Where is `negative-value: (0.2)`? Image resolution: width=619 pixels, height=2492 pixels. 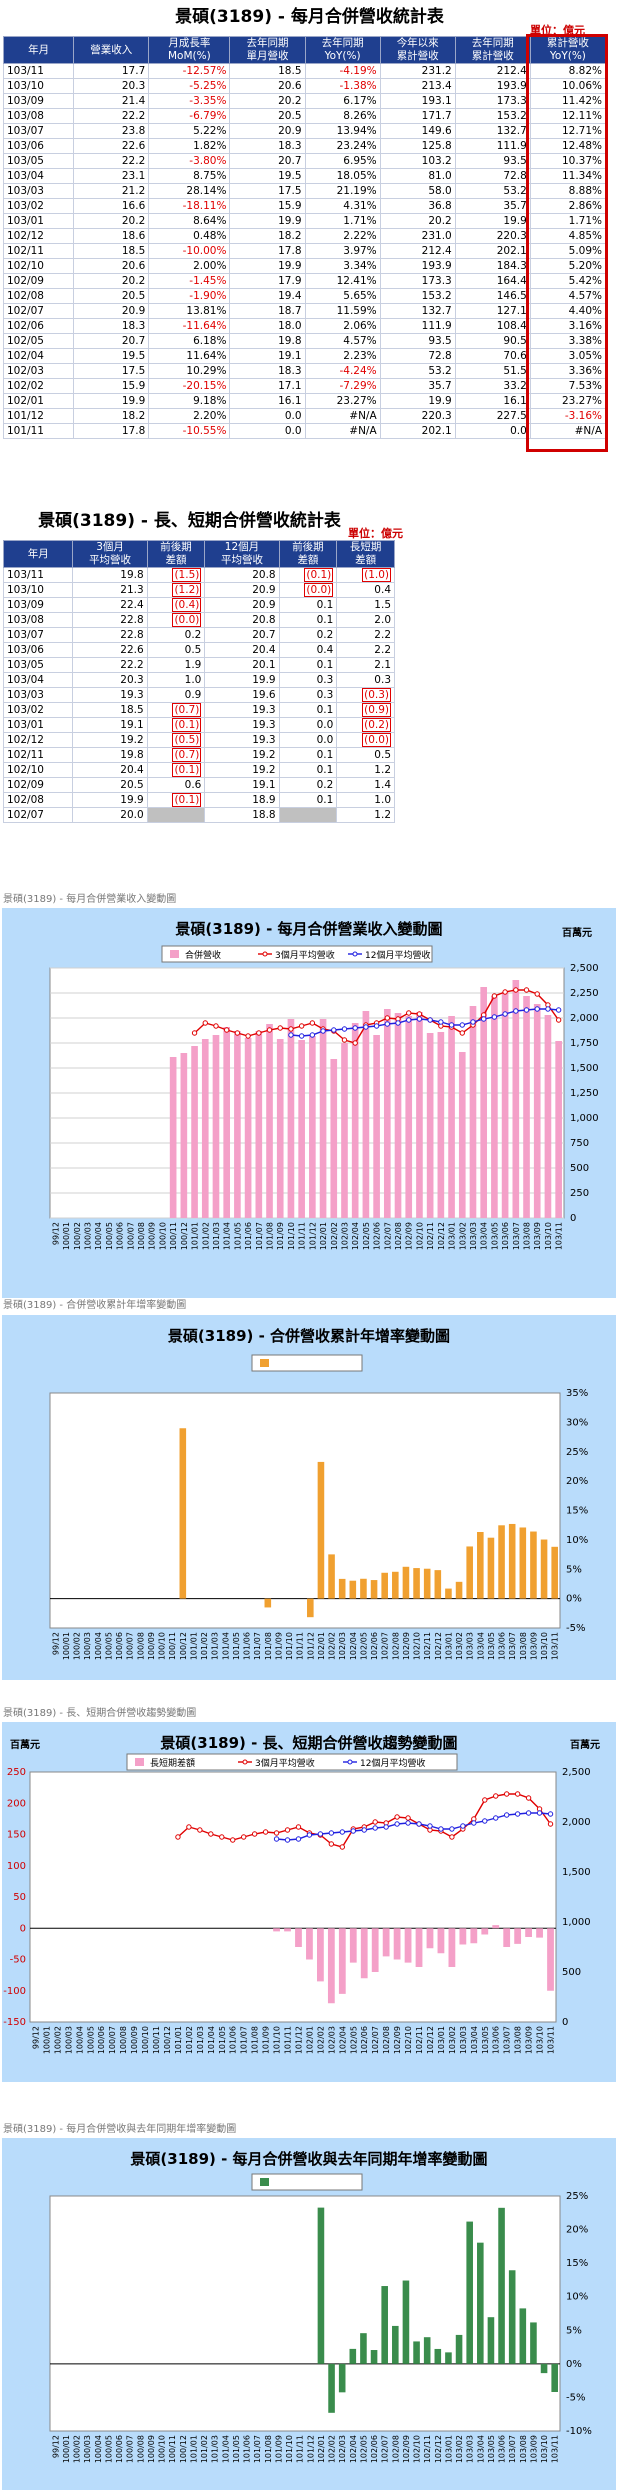
negative-value: (0.2) is located at coordinates (376, 724).